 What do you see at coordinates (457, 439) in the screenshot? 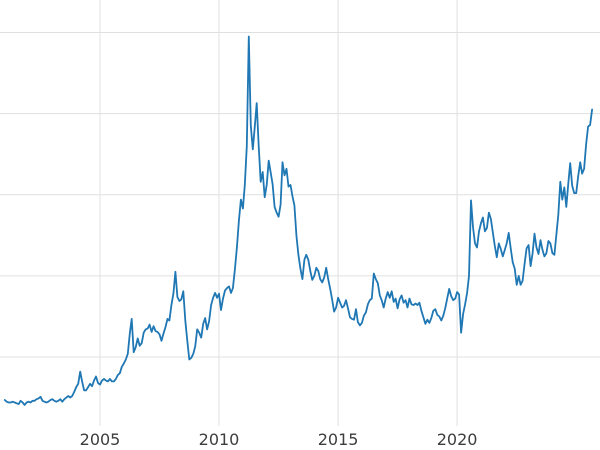
I see `x-tick-label: 2020` at bounding box center [457, 439].